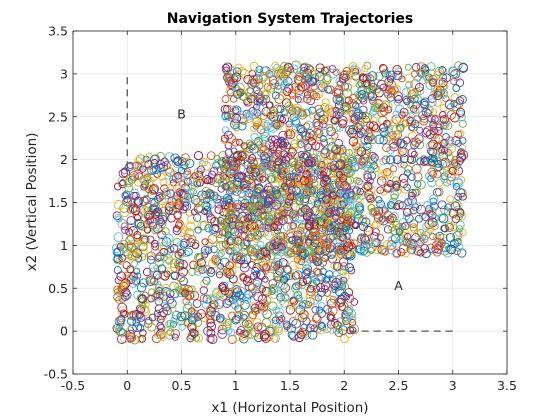 The height and width of the screenshot is (420, 560). I want to click on chart-title: Navigation System Trajectories, so click(290, 19).